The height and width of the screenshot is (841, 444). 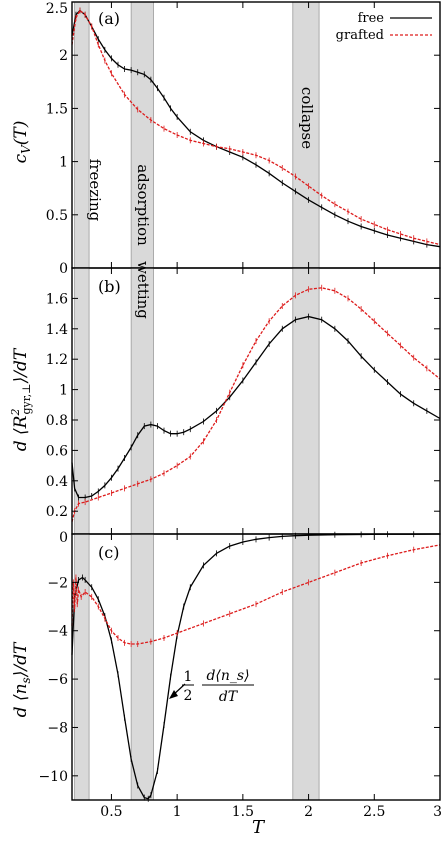 What do you see at coordinates (188, 677) in the screenshot?
I see `svg-text: 1` at bounding box center [188, 677].